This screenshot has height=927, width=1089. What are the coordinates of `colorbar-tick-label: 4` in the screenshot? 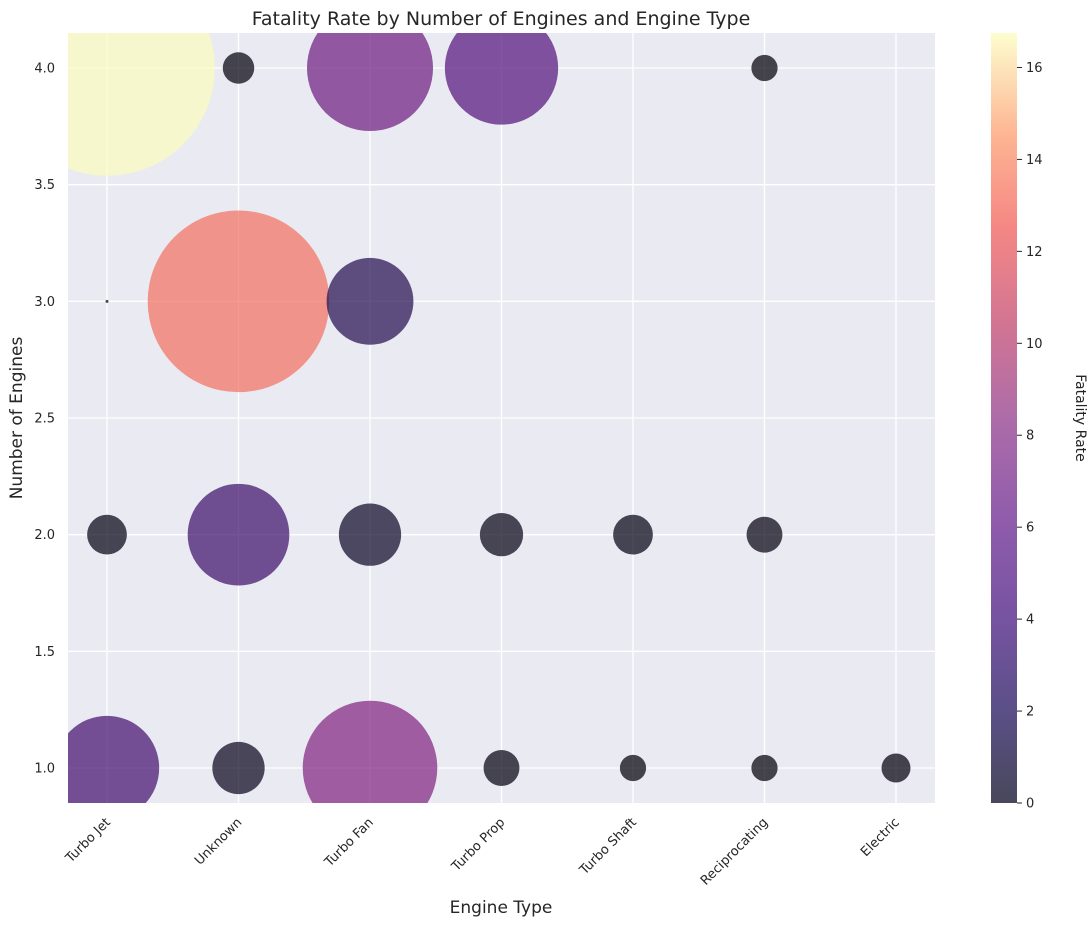 It's located at (1030, 620).